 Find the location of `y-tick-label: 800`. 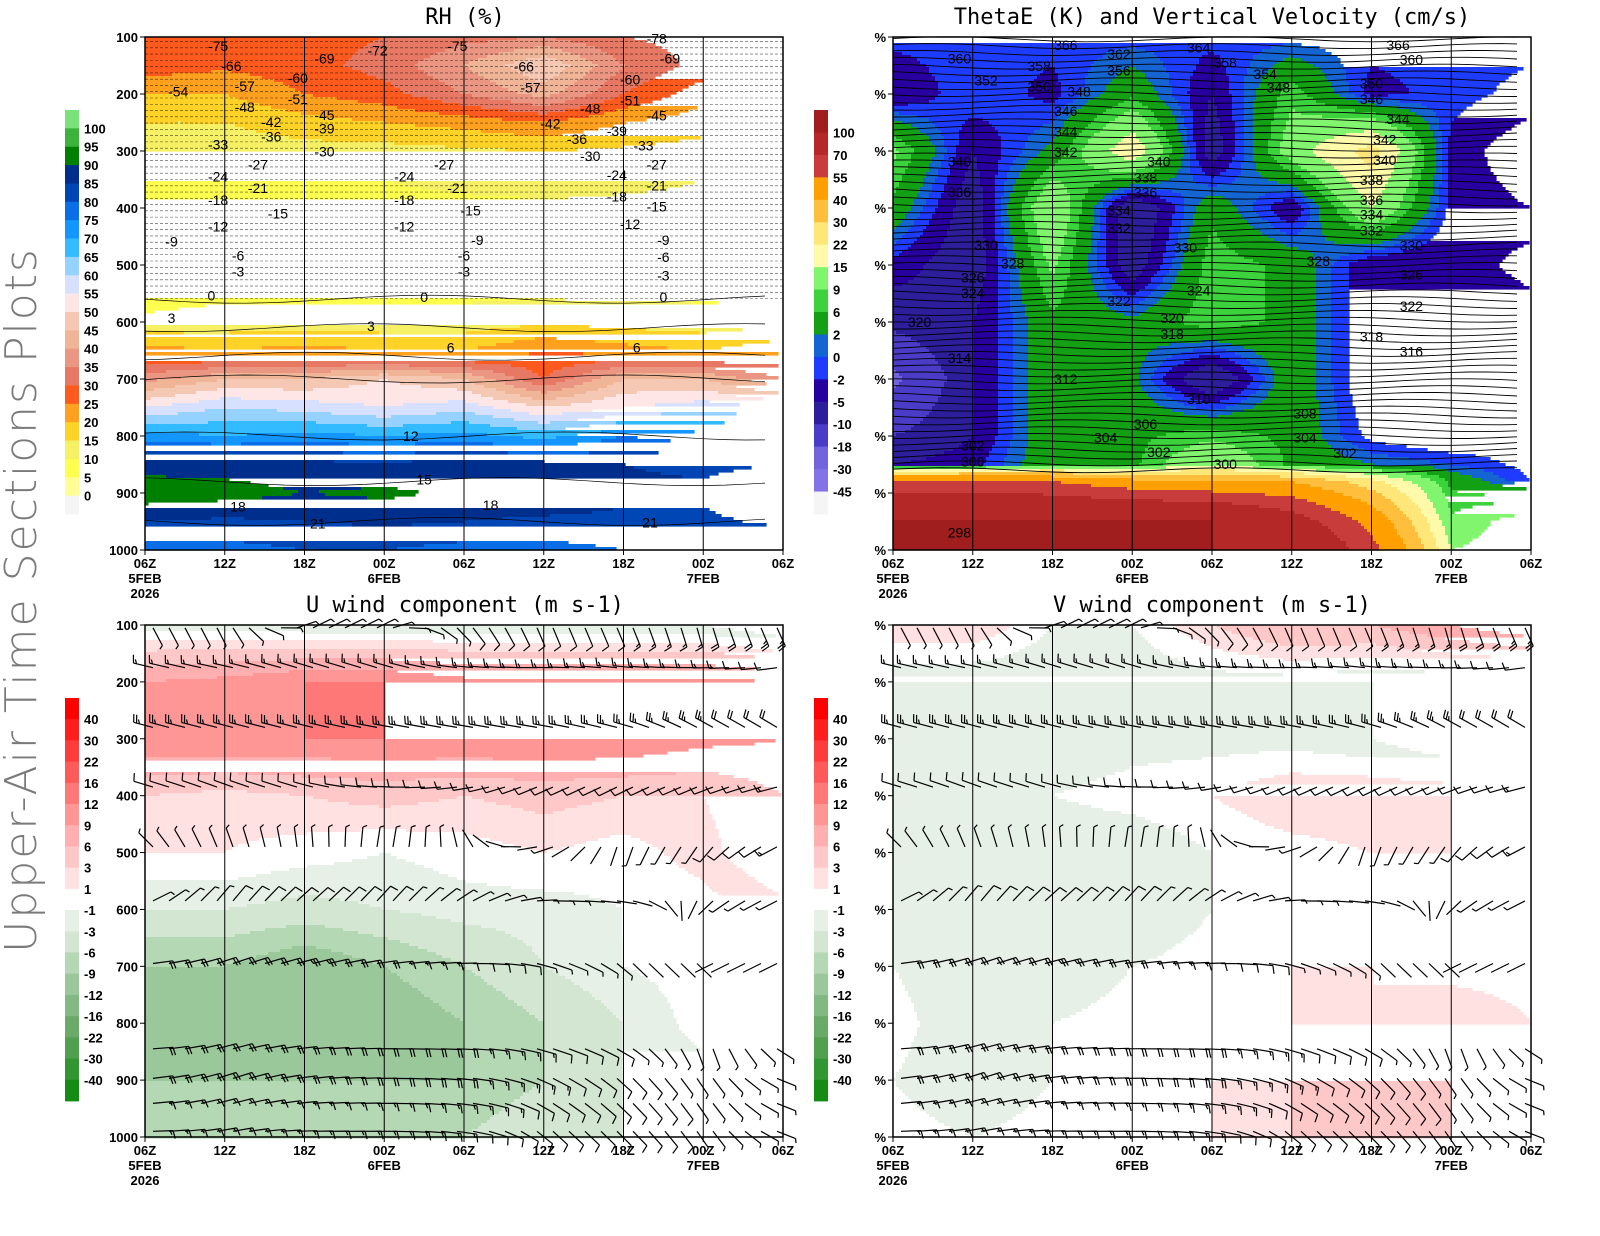

y-tick-label: 800 is located at coordinates (127, 1023).